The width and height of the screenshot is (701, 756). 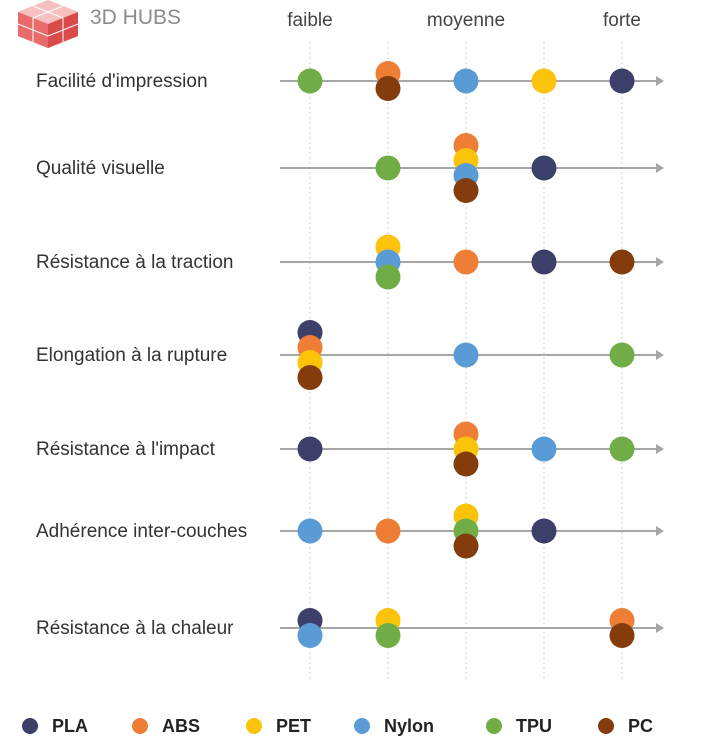 I want to click on legend-label: PC, so click(x=640, y=726).